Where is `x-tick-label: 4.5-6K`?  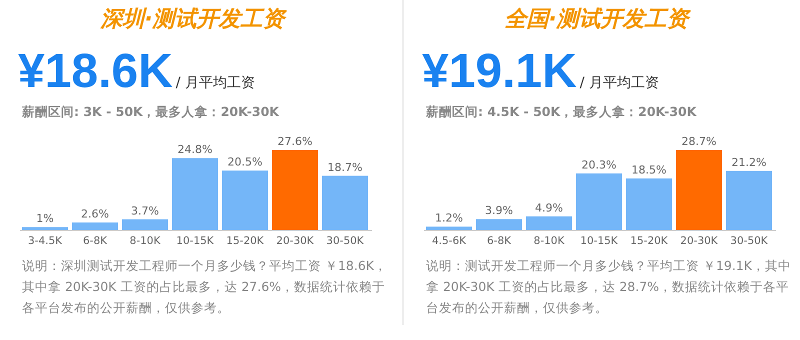
x-tick-label: 4.5-6K is located at coordinates (450, 241).